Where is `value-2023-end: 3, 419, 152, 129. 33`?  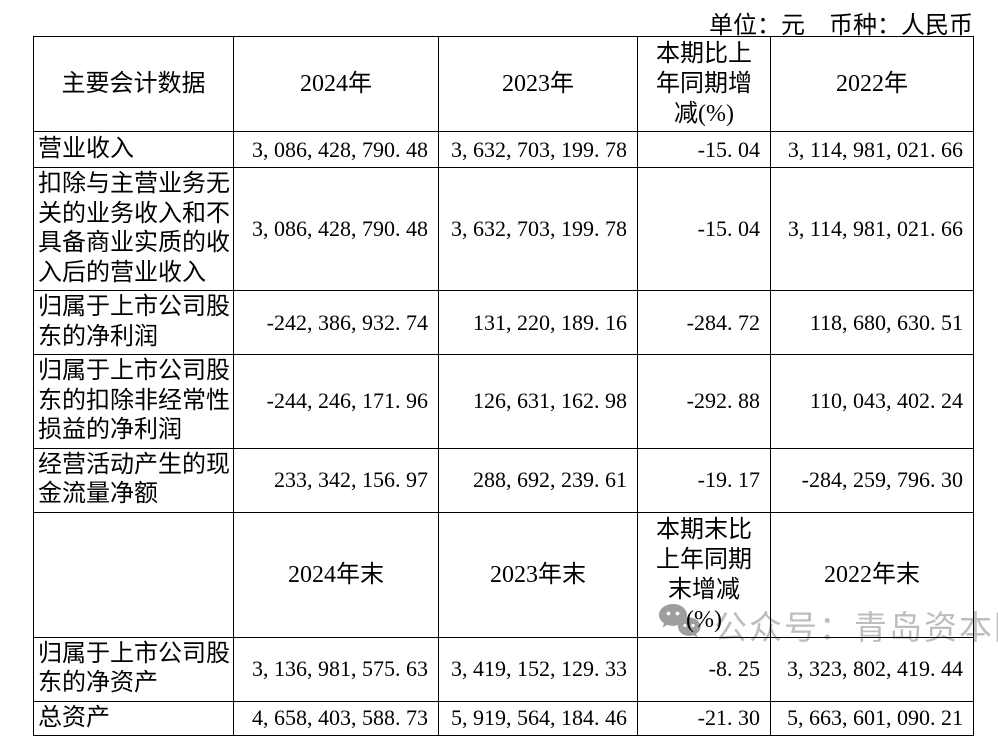
value-2023-end: 3, 419, 152, 129. 33 is located at coordinates (538, 669).